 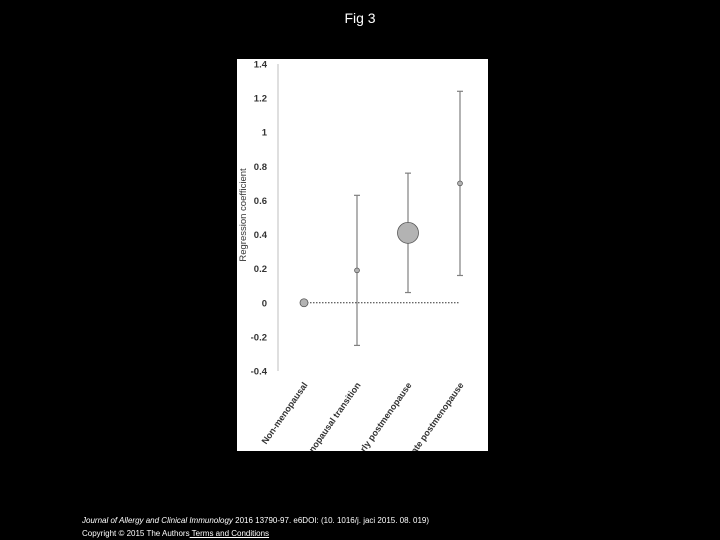 I want to click on terms-link: Terms and Conditions, so click(x=229, y=533).